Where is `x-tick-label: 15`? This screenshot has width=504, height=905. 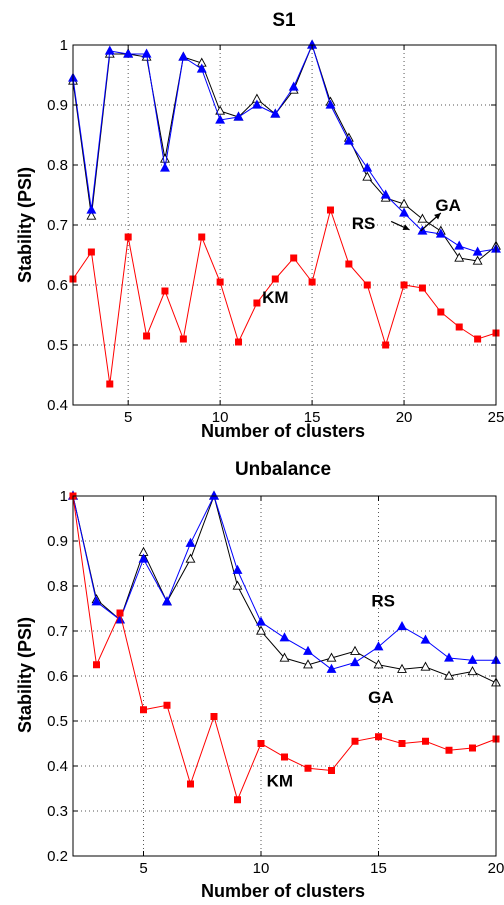
x-tick-label: 15 is located at coordinates (312, 417).